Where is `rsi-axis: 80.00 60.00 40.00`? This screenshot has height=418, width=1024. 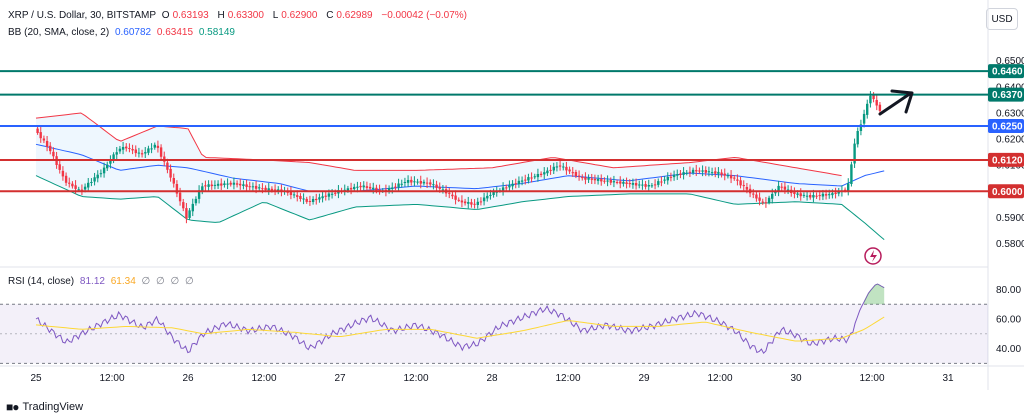
rsi-axis: 80.00 60.00 40.00 is located at coordinates (1008, 320).